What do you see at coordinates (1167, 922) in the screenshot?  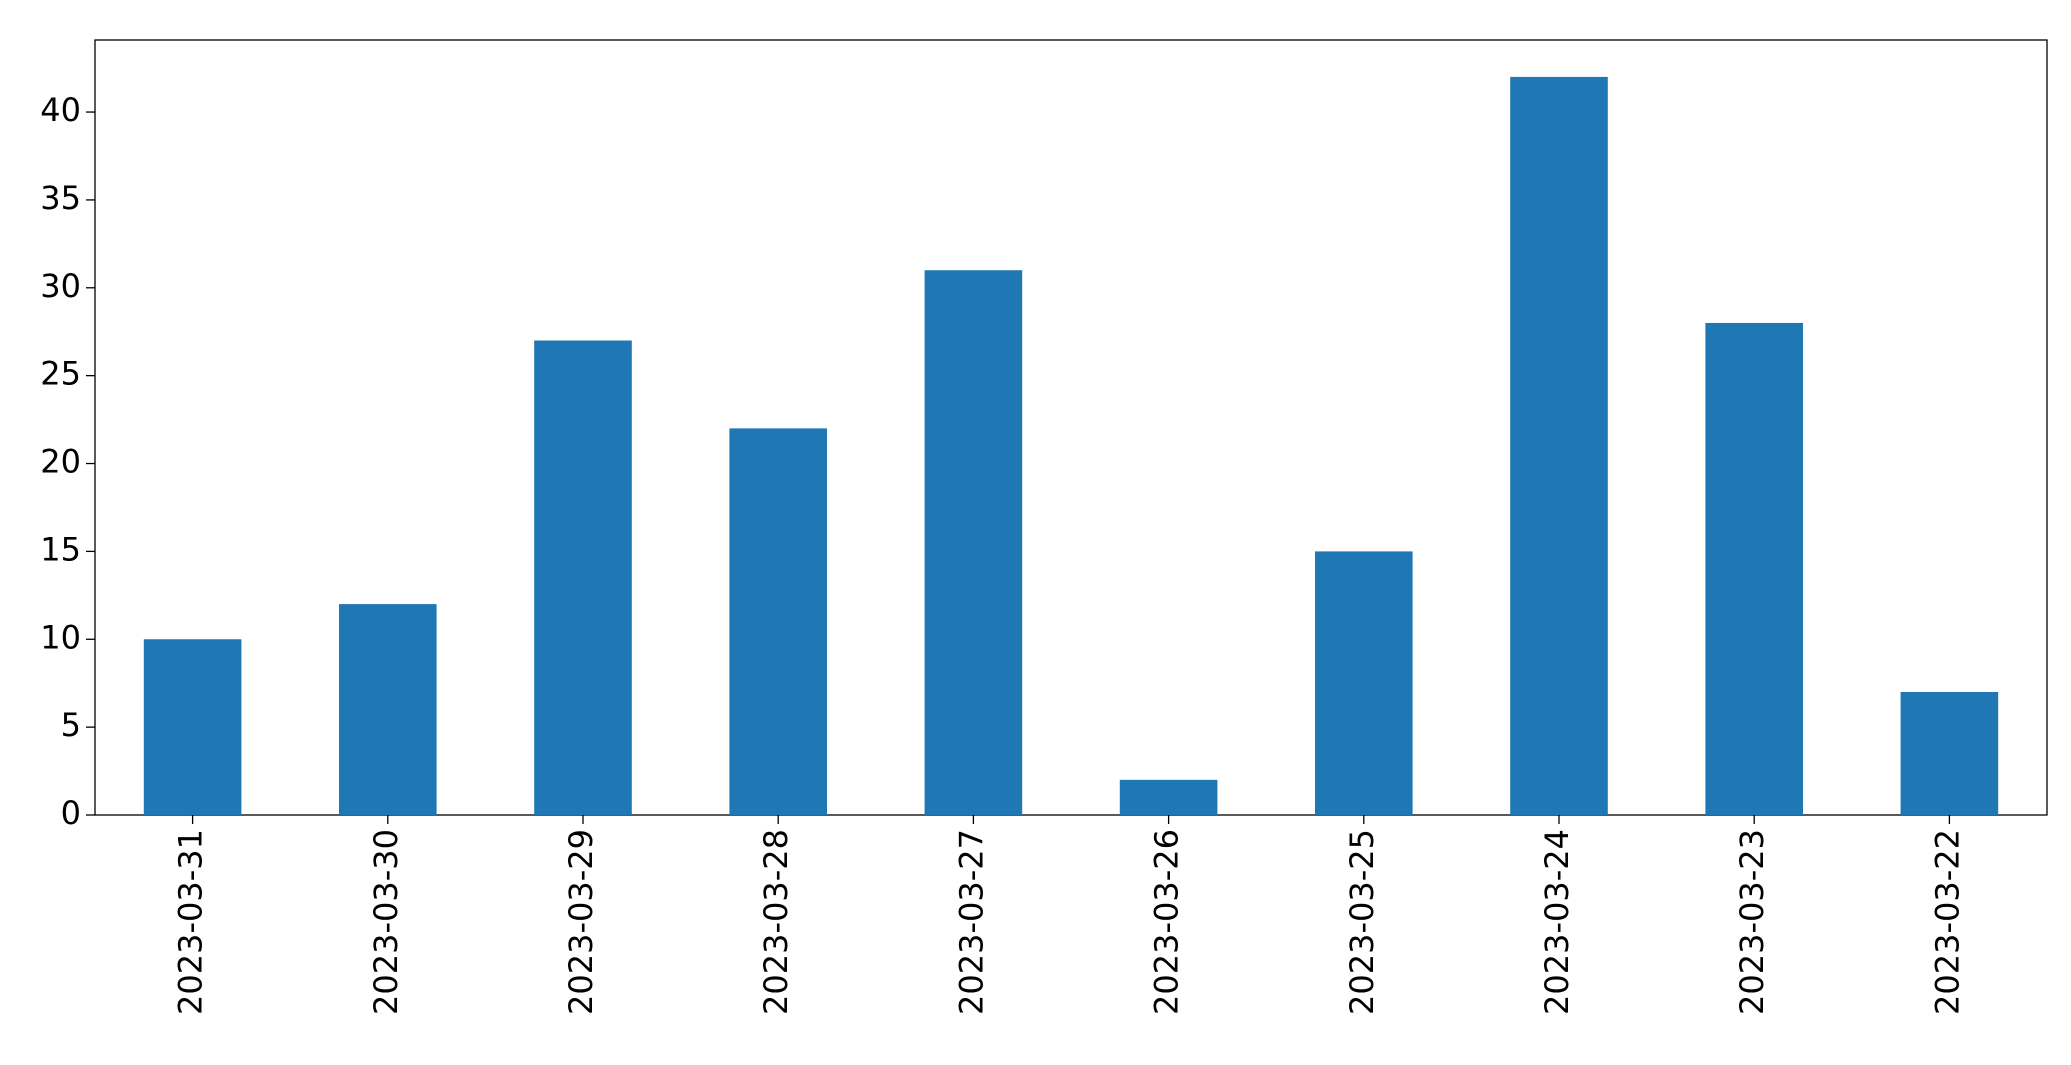 I see `x-tick-label: 2023-03-26` at bounding box center [1167, 922].